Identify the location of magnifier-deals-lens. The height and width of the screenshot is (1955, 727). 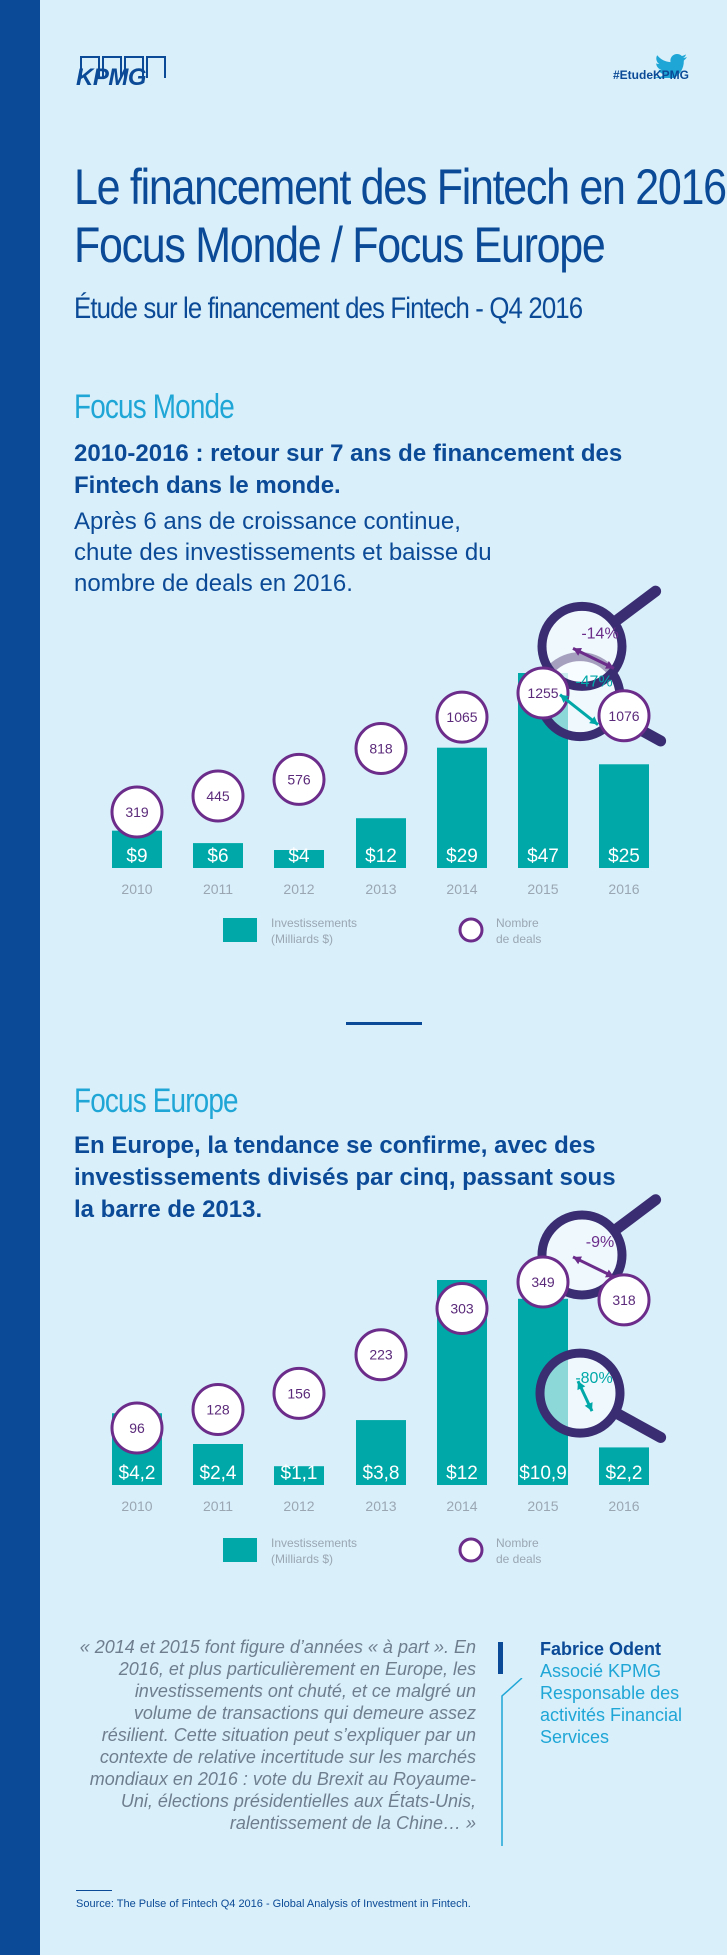
(582, 646).